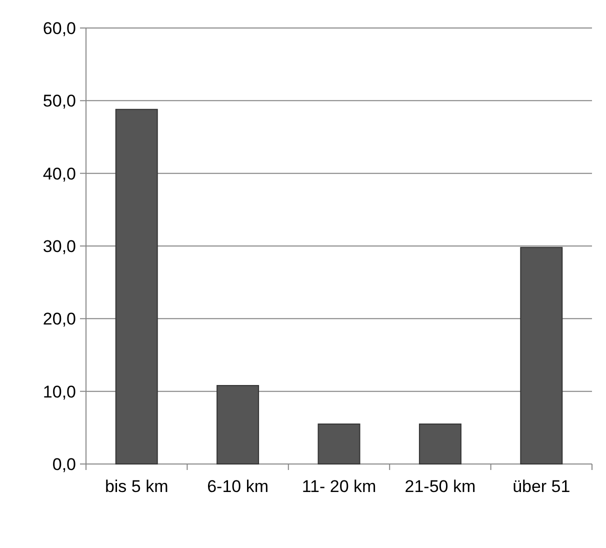 Image resolution: width=606 pixels, height=548 pixels. Describe the element at coordinates (541, 486) in the screenshot. I see `x-tick-label: über 51` at that location.